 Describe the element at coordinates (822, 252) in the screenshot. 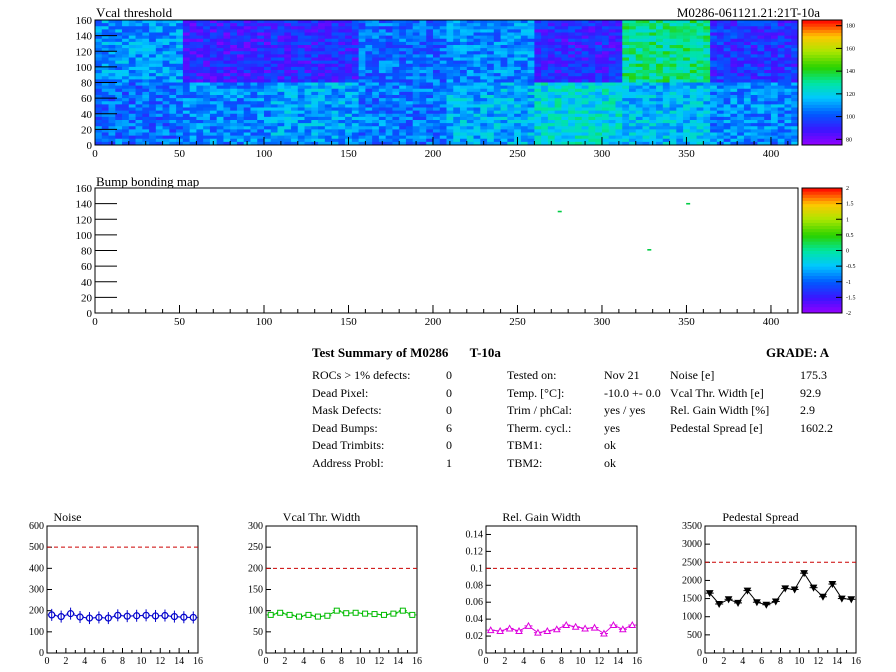

I see `bumpmap-palette-cell` at that location.